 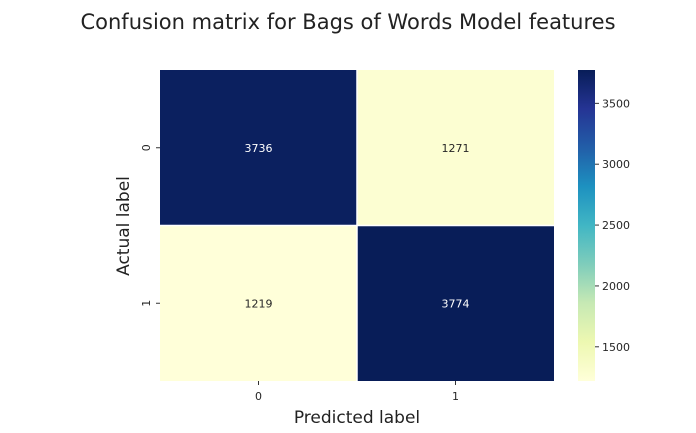 I want to click on colorbar-tick-label: 2500, so click(x=616, y=225).